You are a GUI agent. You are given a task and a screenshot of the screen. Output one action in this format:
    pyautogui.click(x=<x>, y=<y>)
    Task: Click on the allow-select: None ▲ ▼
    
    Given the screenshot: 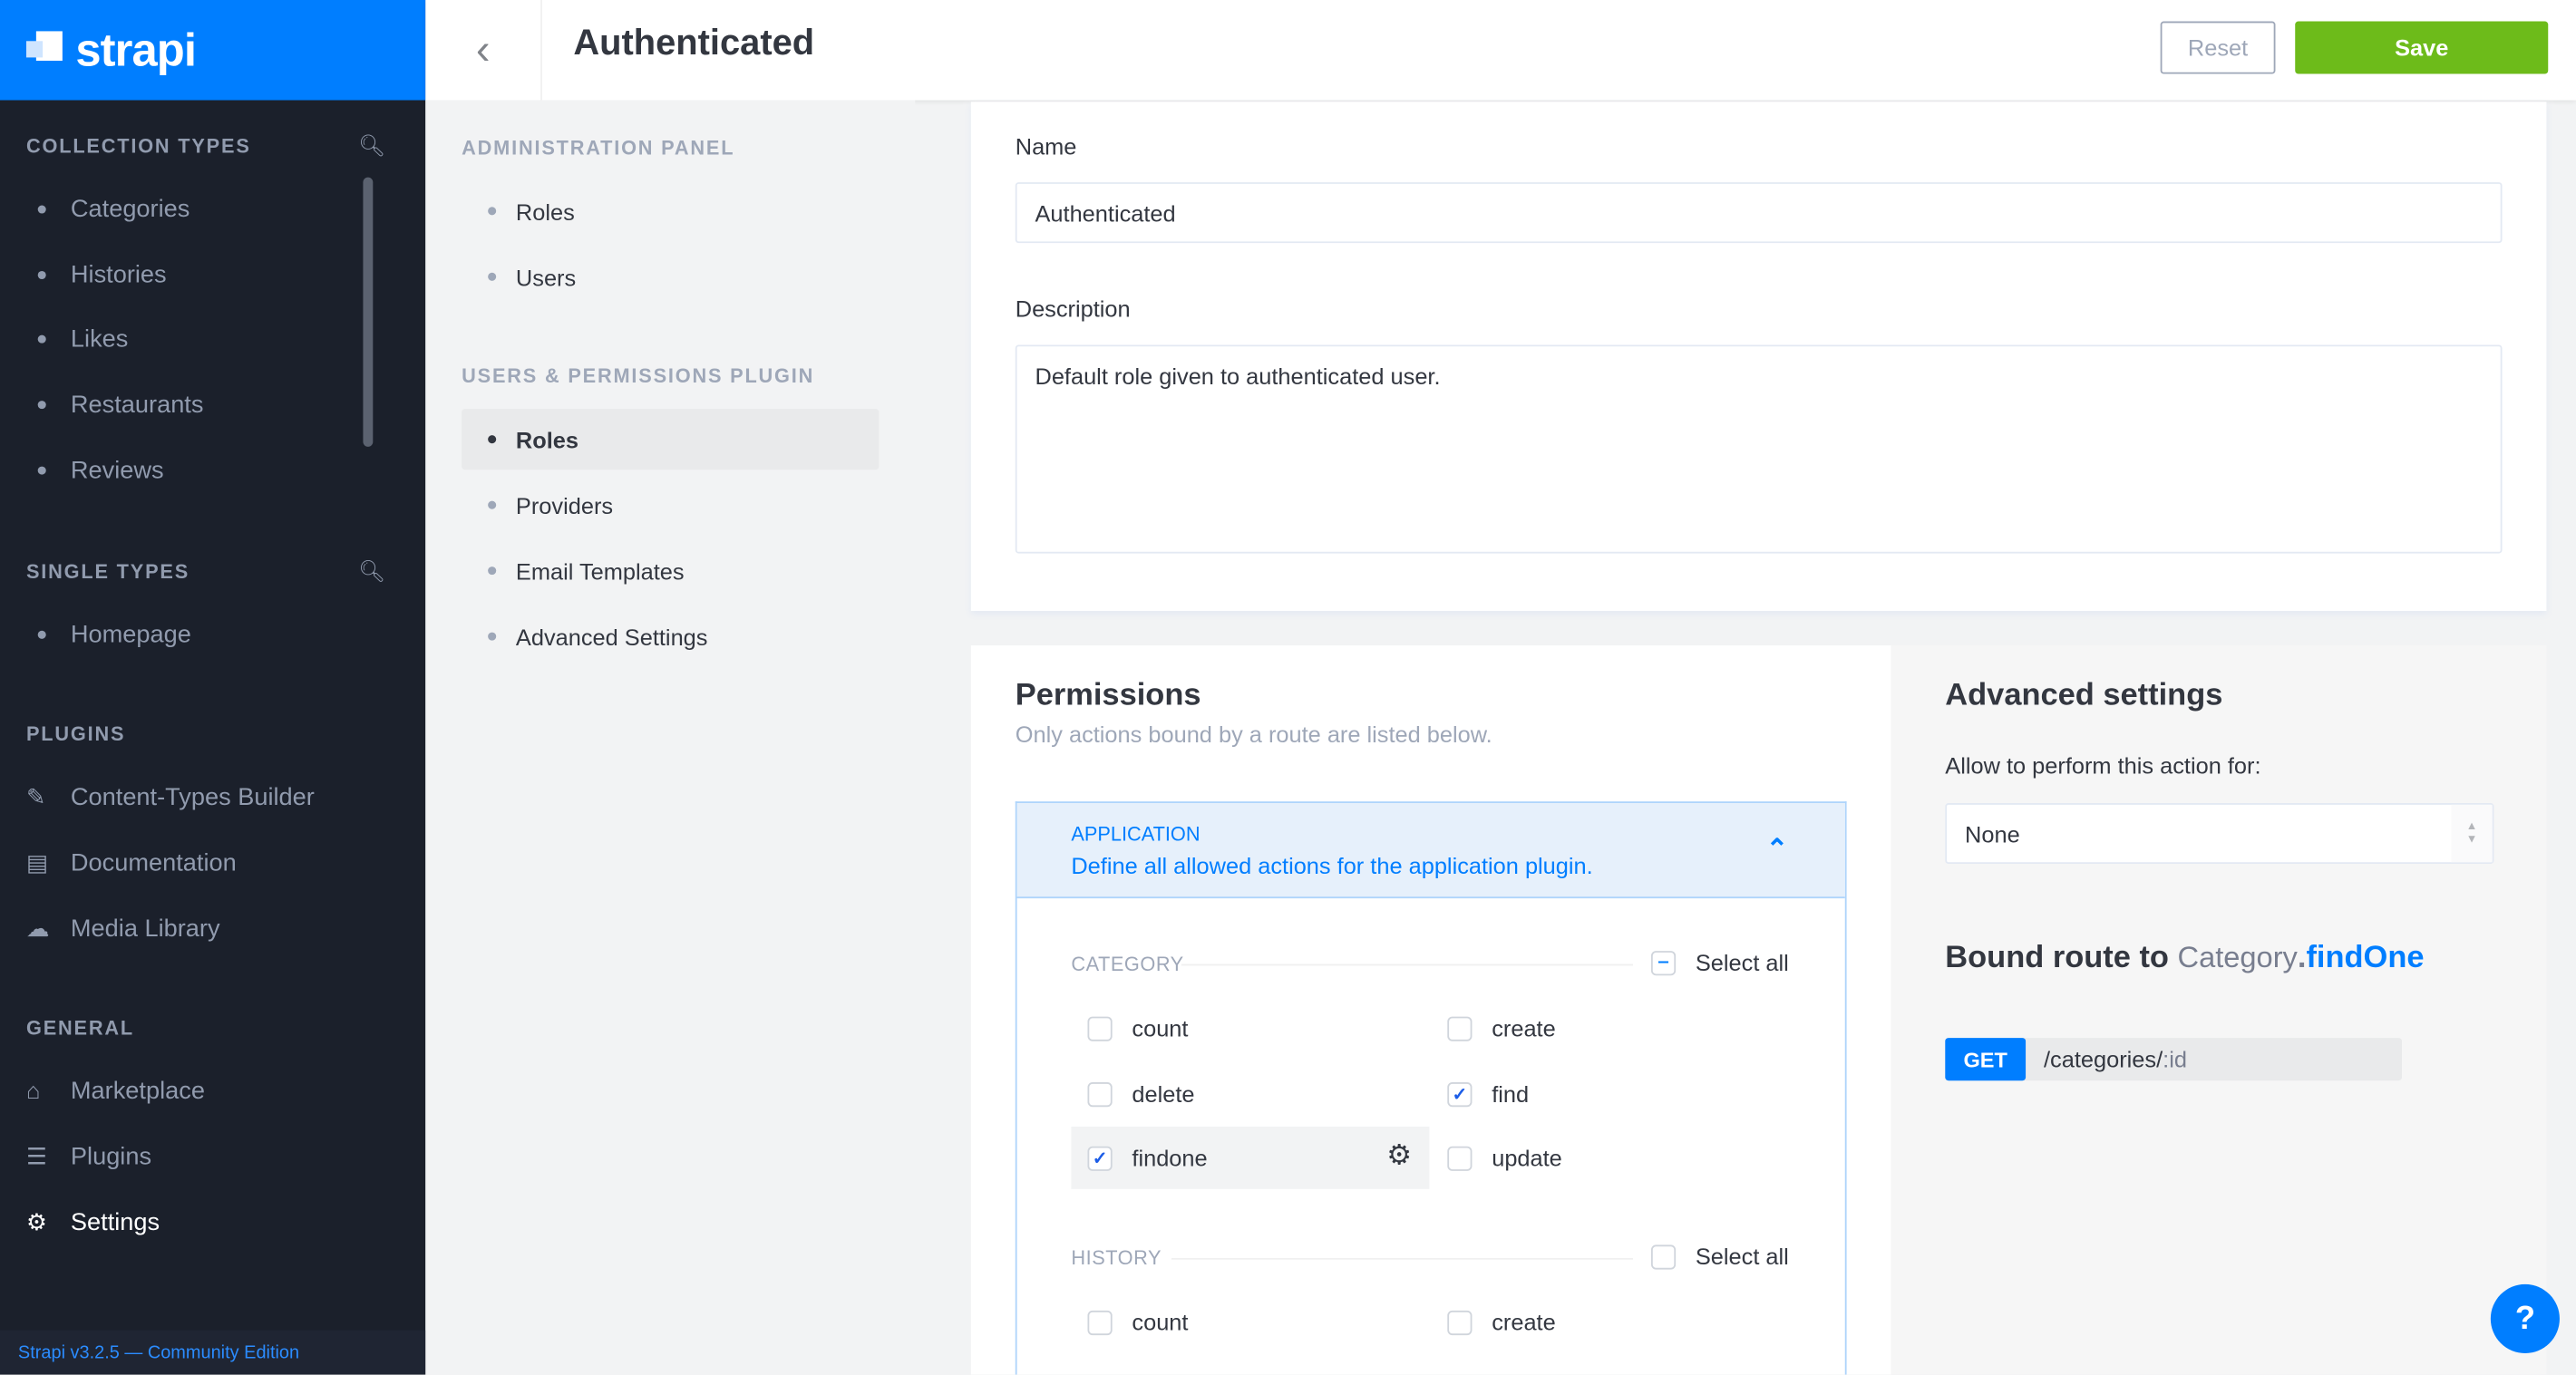 What is the action you would take?
    pyautogui.click(x=2219, y=834)
    